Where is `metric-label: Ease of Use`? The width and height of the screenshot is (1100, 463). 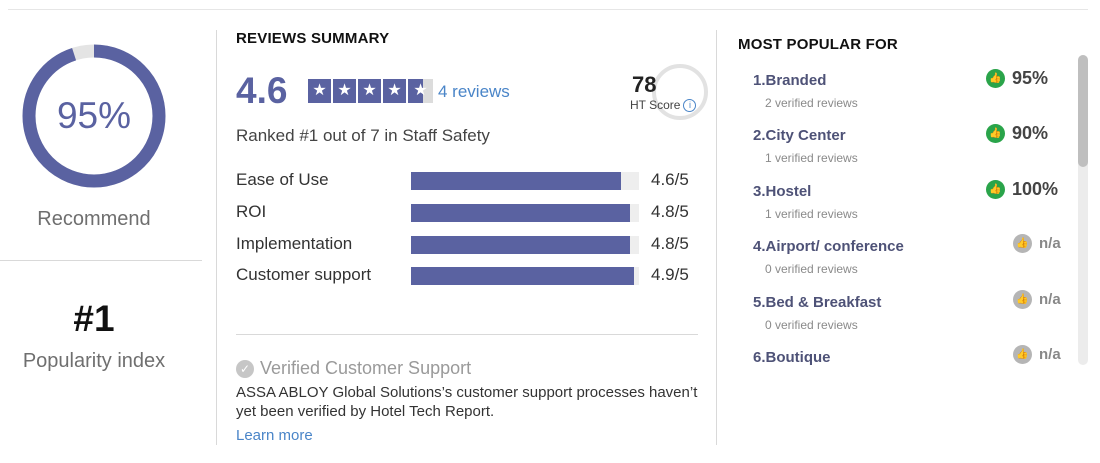 metric-label: Ease of Use is located at coordinates (282, 179).